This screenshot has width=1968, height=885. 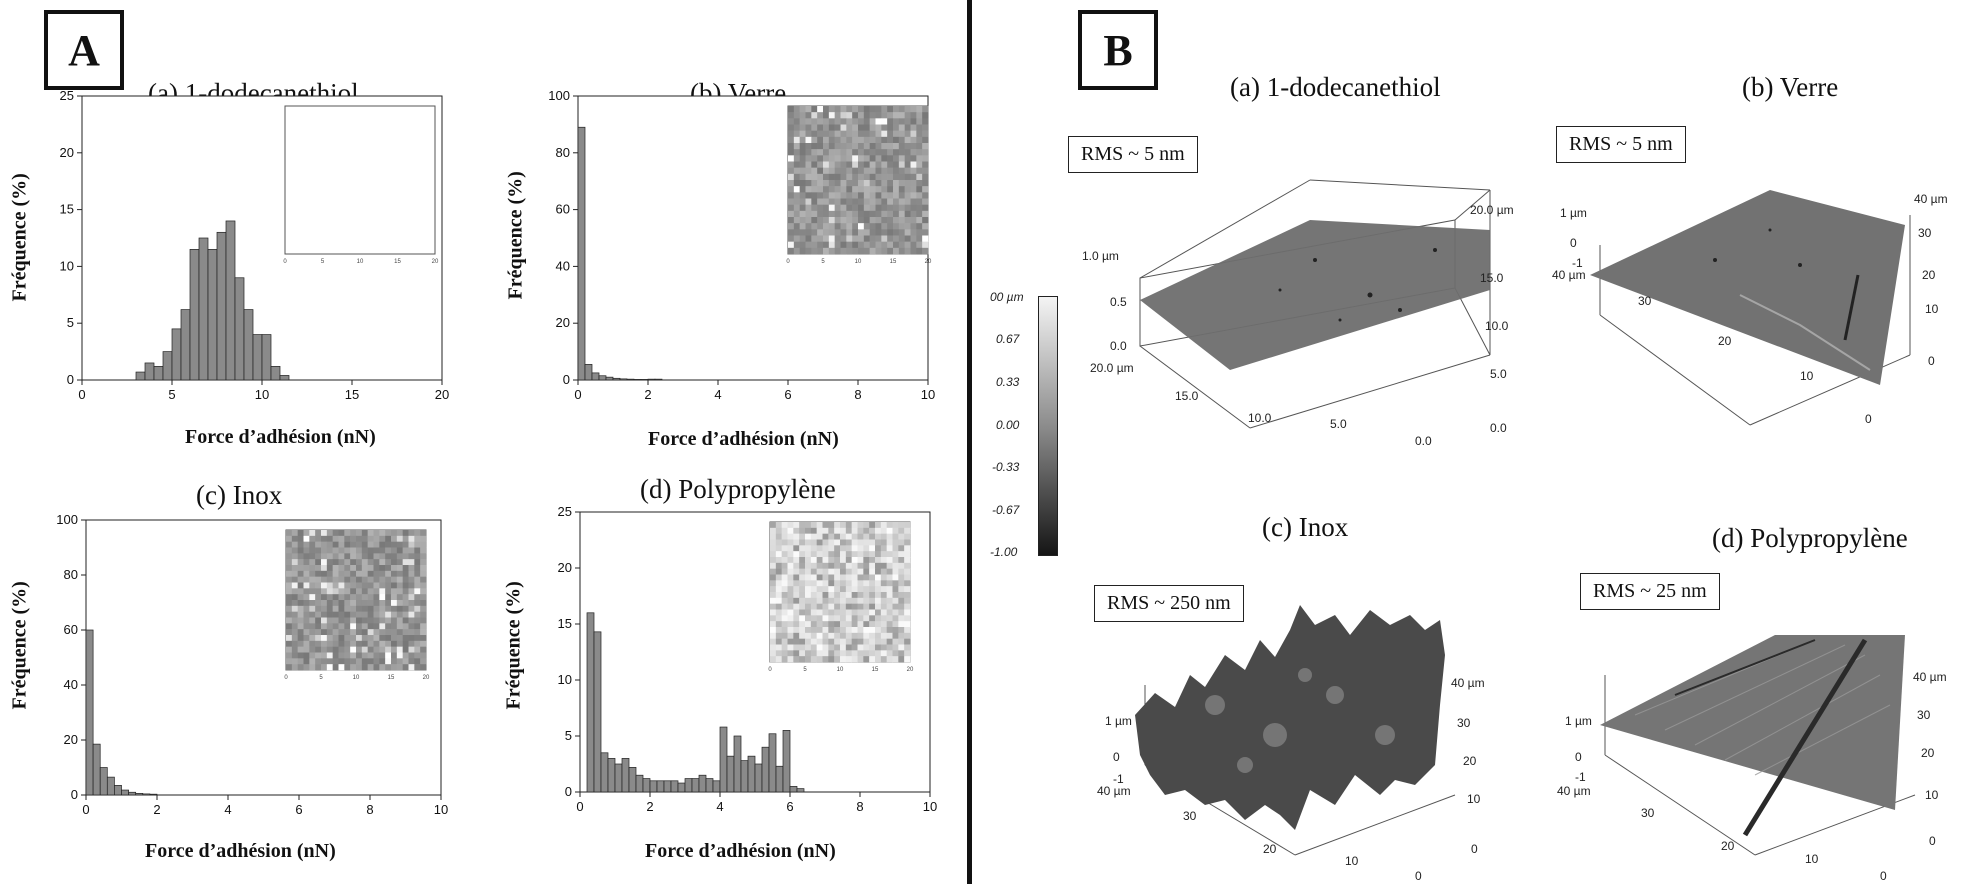 What do you see at coordinates (67, 95) in the screenshot?
I see `y-tick-label: 25` at bounding box center [67, 95].